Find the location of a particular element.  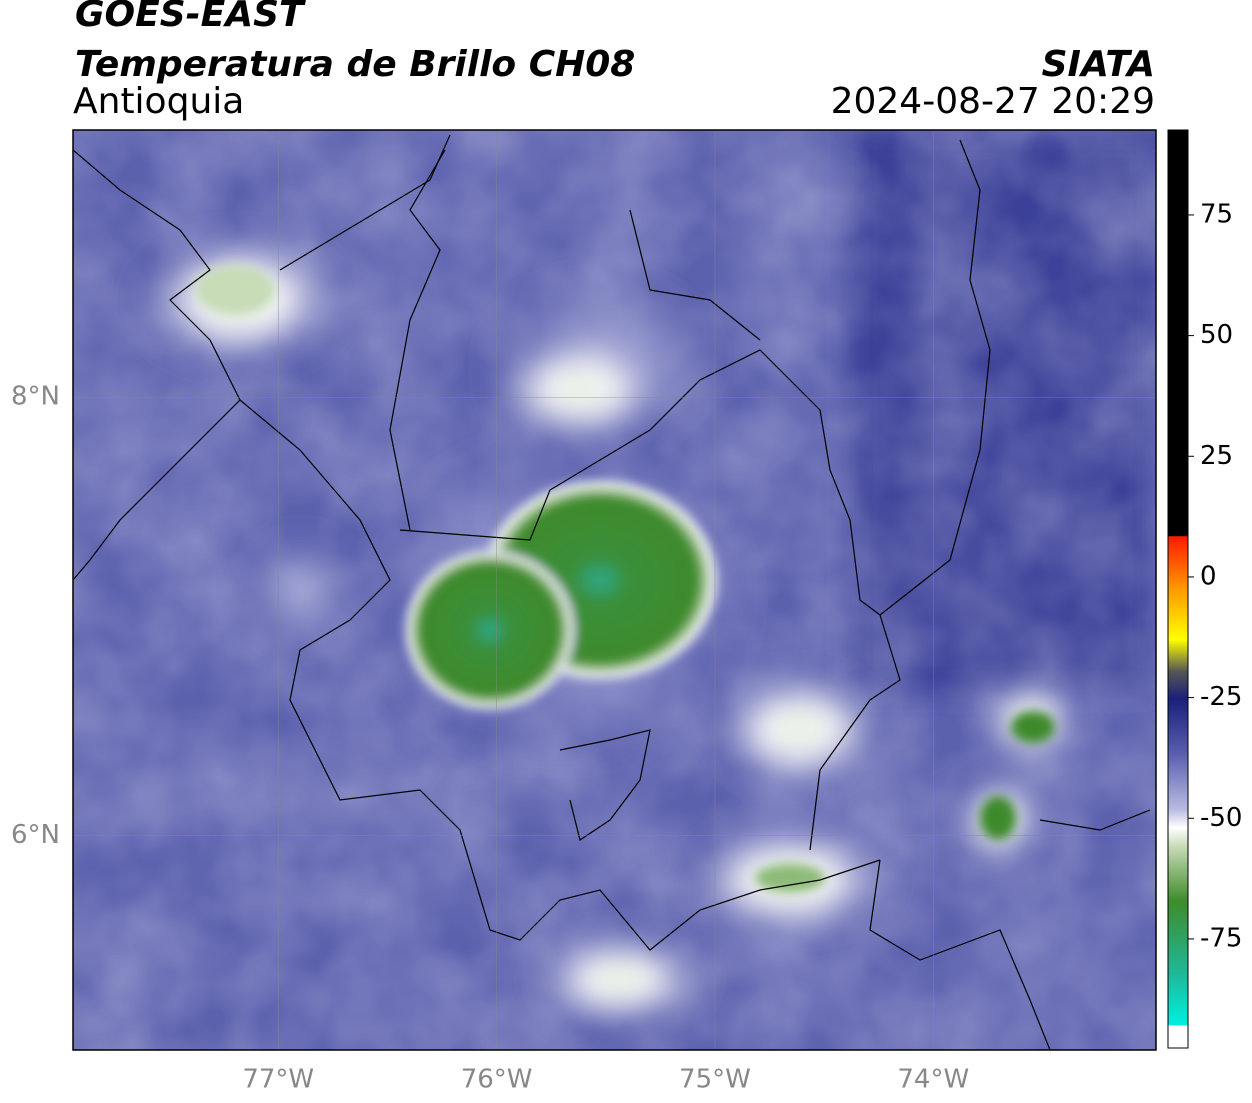

lon-label: 77°W is located at coordinates (278, 1080).